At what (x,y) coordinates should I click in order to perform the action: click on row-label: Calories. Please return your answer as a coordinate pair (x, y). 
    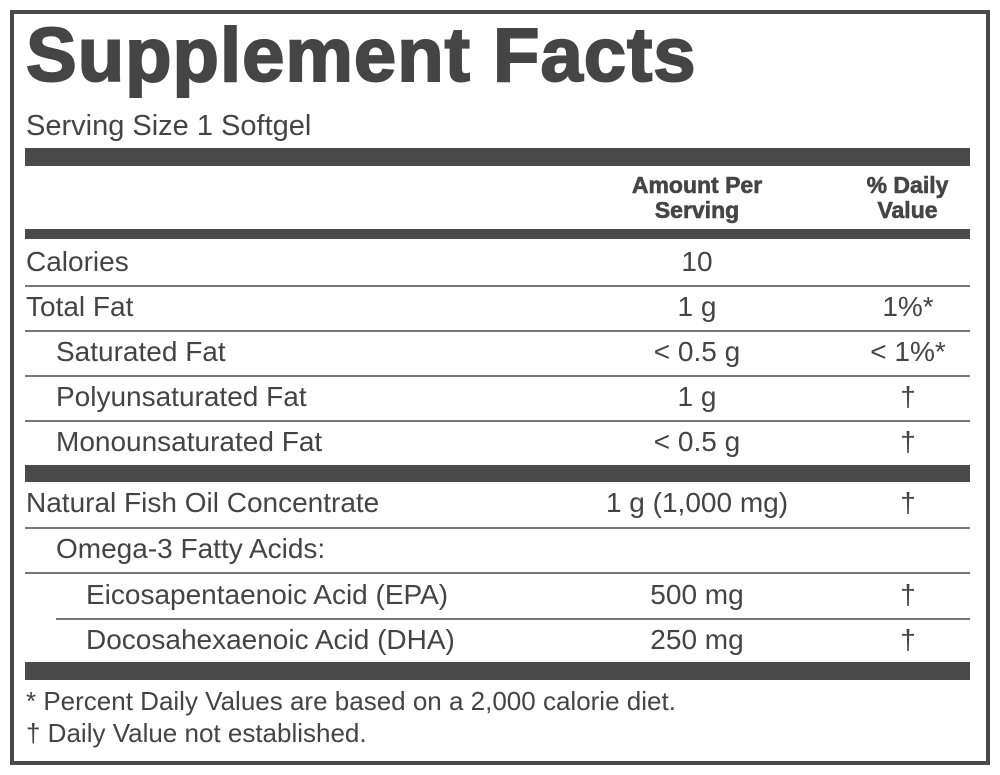
    Looking at the image, I should click on (77, 261).